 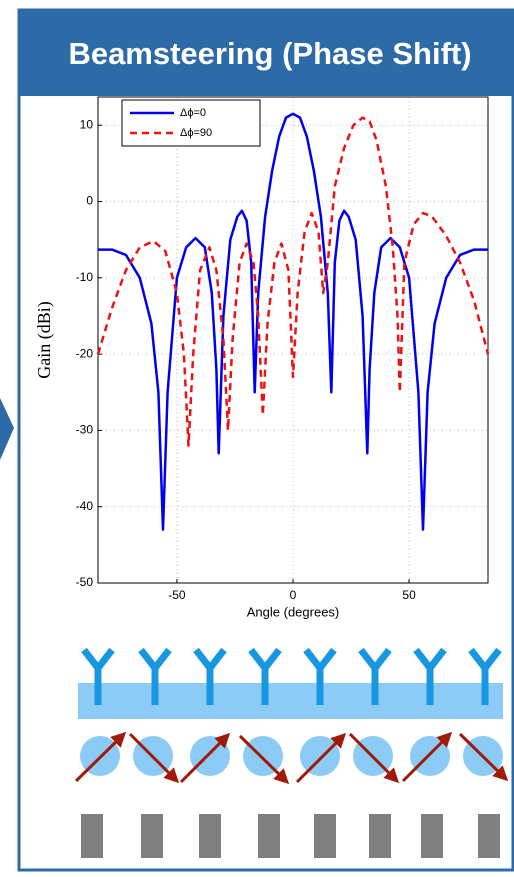 I want to click on arrow-shape, so click(x=7, y=429).